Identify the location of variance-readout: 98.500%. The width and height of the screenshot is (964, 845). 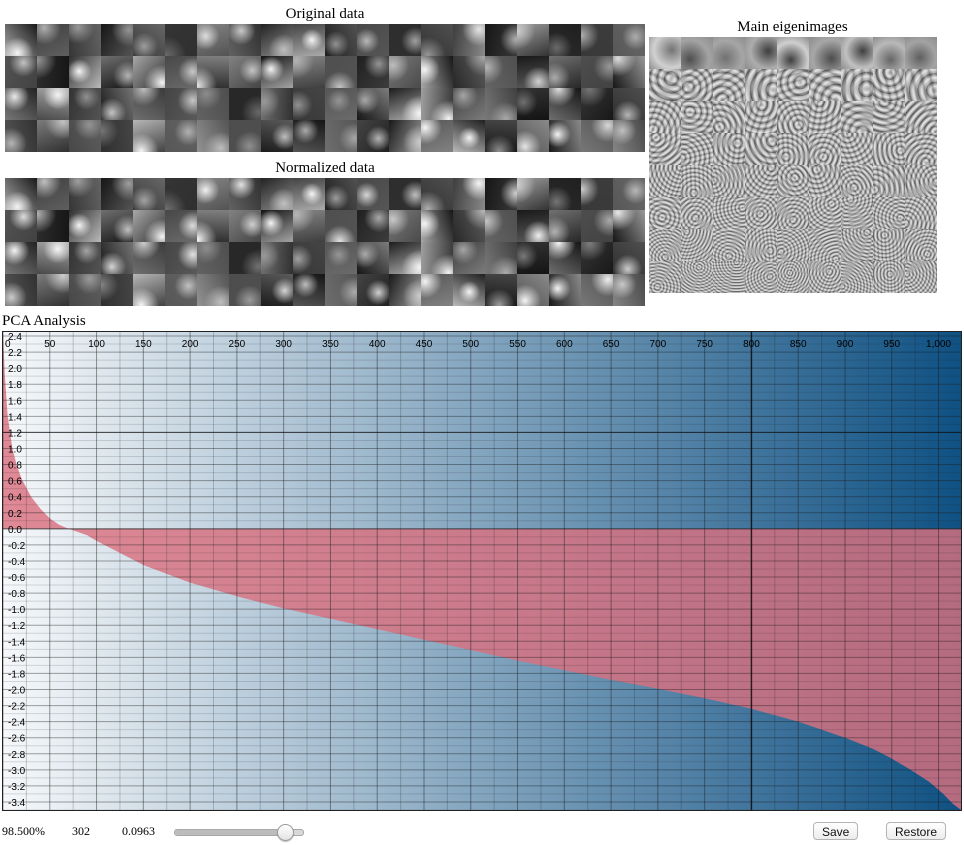
(23, 831).